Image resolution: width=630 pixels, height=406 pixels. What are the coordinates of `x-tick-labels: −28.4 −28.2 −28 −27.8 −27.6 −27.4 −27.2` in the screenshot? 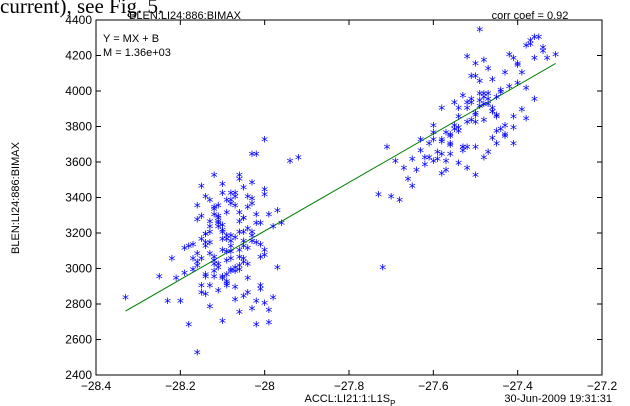 It's located at (349, 386).